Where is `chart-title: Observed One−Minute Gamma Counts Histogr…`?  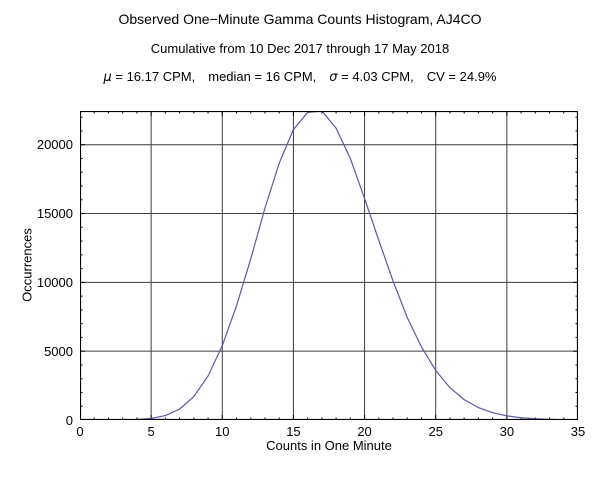 chart-title: Observed One−Minute Gamma Counts Histogr… is located at coordinates (300, 19).